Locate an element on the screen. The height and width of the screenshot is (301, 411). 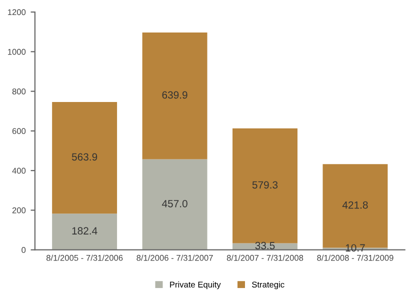
y-tick-label: 400 is located at coordinates (19, 171).